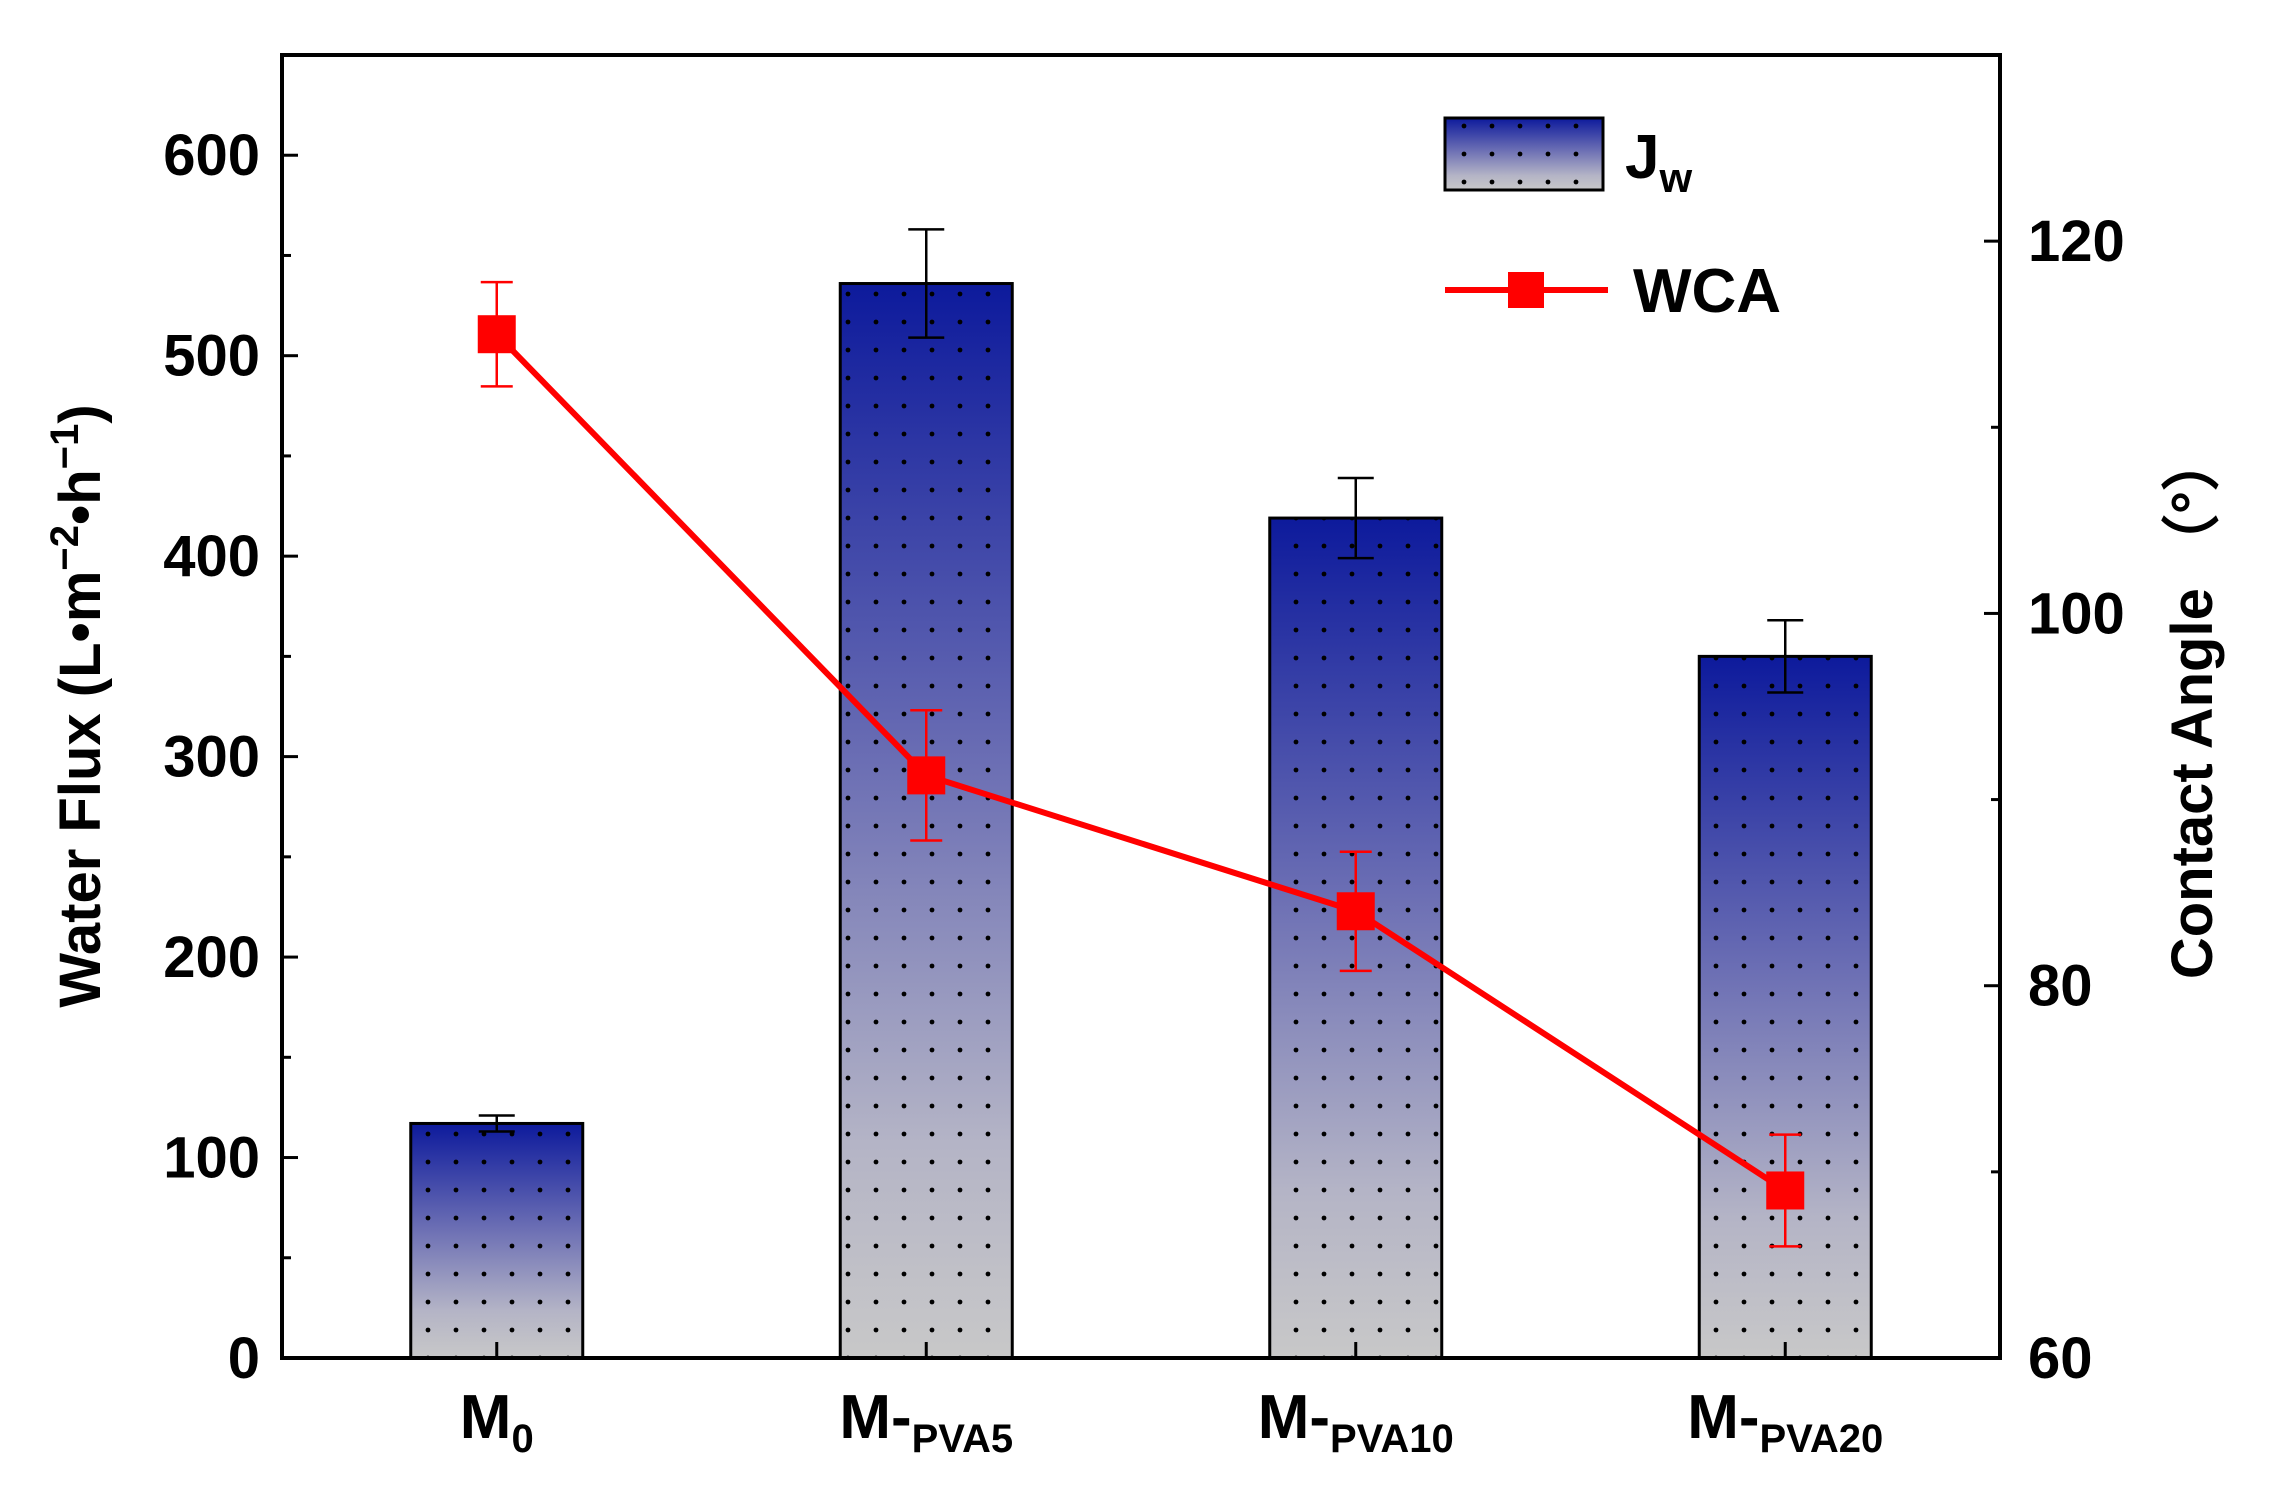 This screenshot has width=2270, height=1488. Describe the element at coordinates (1612, 221) in the screenshot. I see `legend: Jw WCA` at that location.